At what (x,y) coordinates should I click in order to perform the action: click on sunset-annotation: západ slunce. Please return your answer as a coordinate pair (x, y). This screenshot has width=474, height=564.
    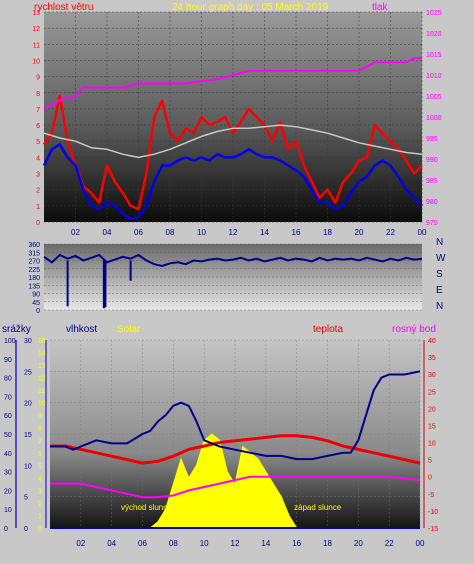
    Looking at the image, I should click on (318, 507).